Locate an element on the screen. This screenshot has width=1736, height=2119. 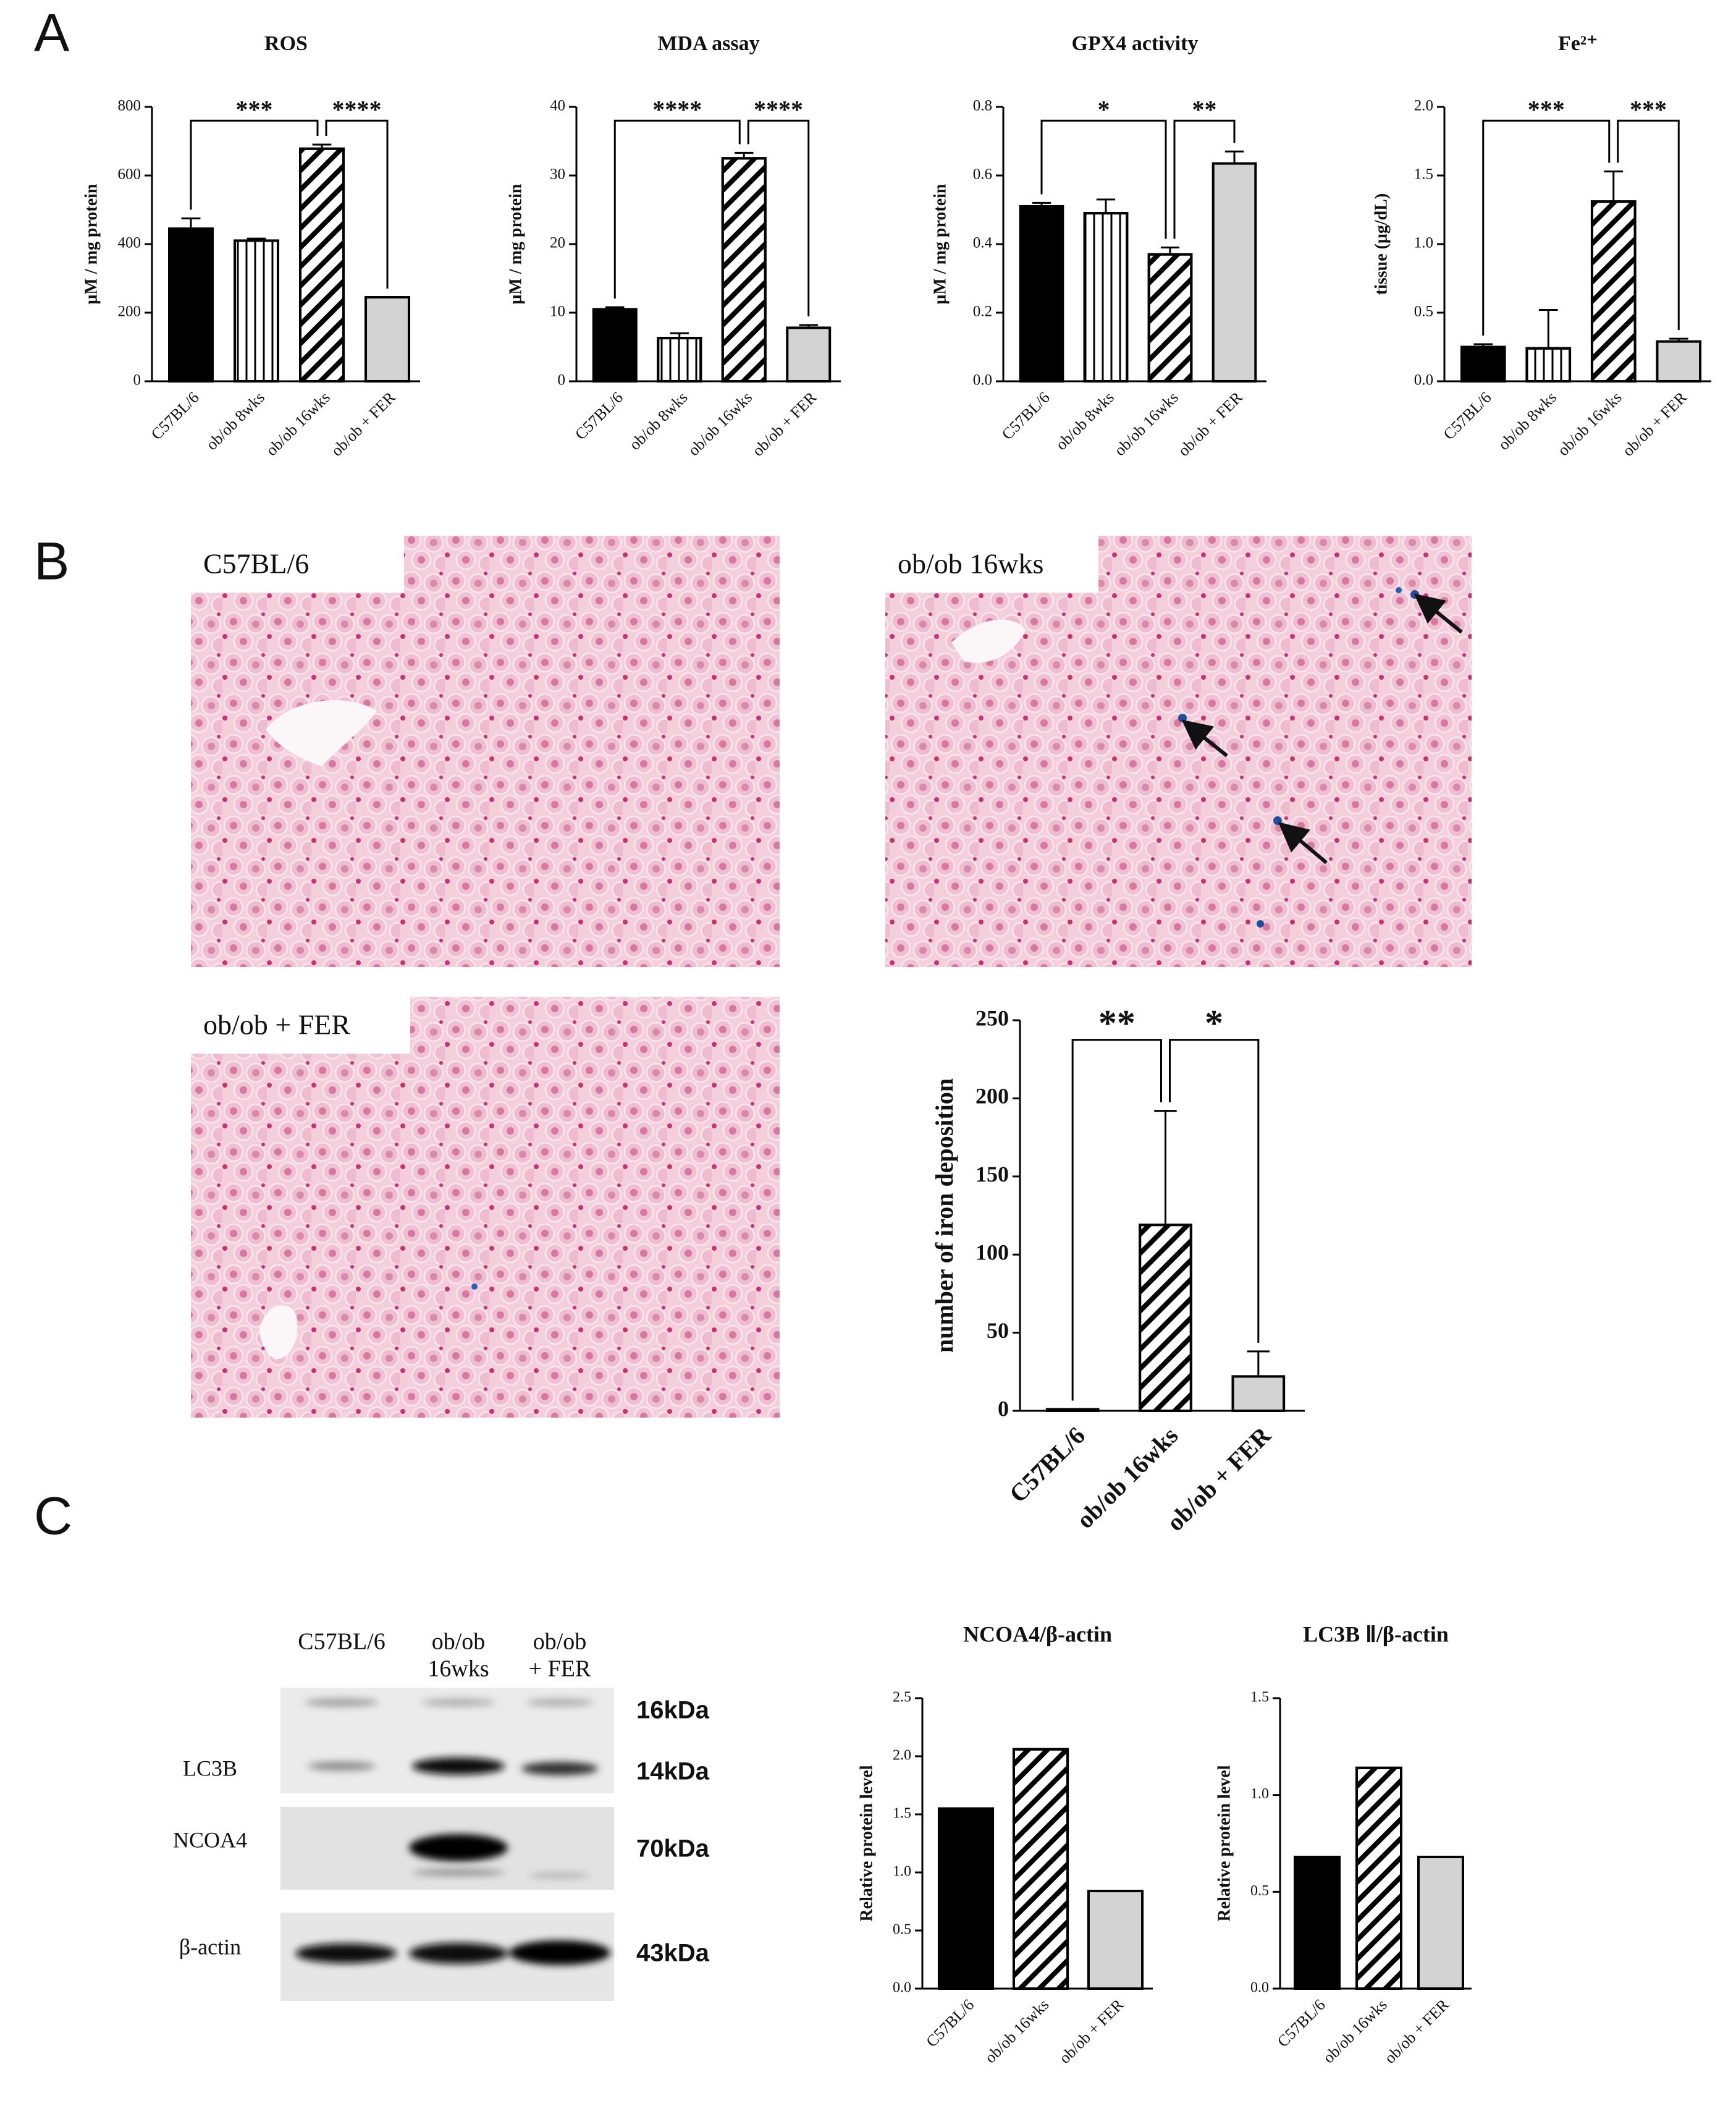
y-tick-label: 0.4 is located at coordinates (983, 243).